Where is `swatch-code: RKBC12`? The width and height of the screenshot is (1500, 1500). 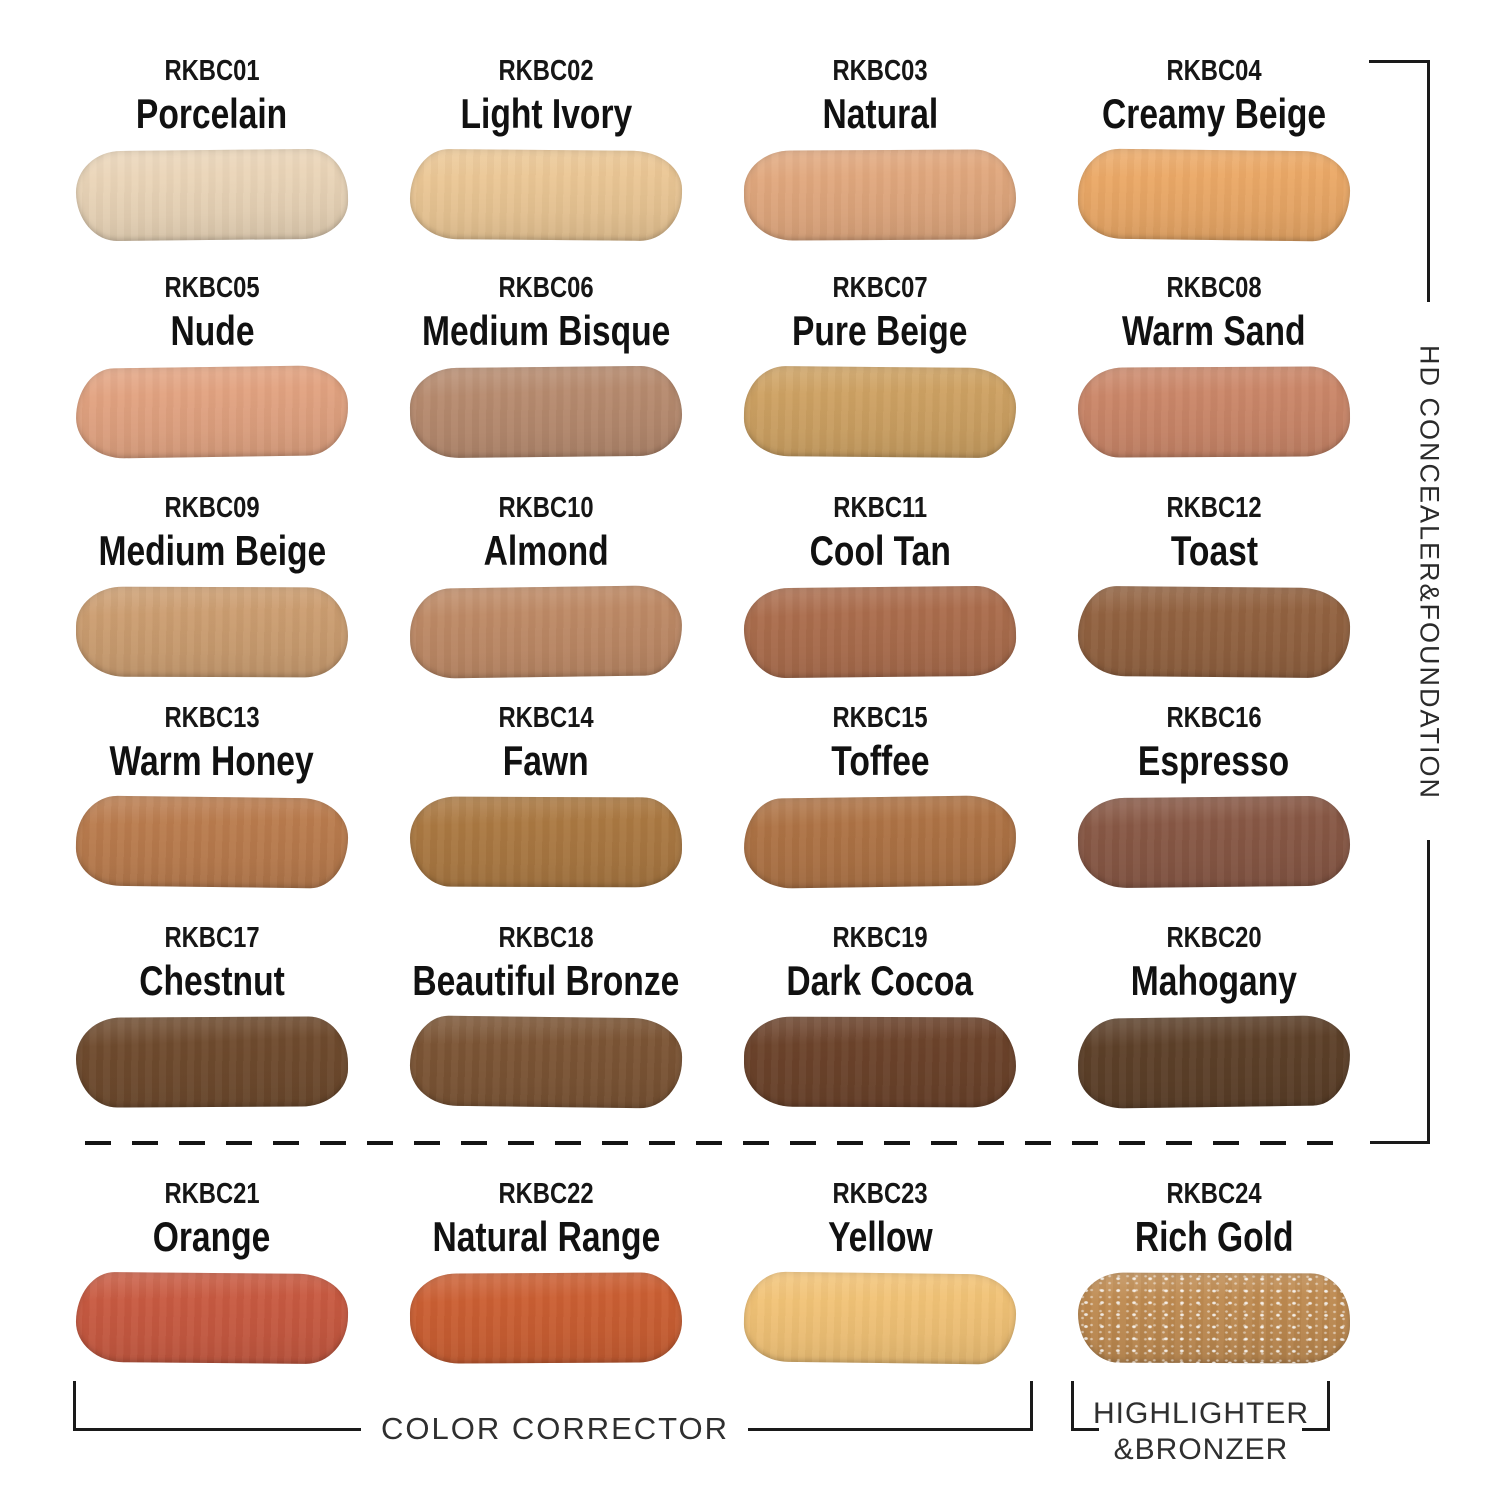
swatch-code: RKBC12 is located at coordinates (1214, 508).